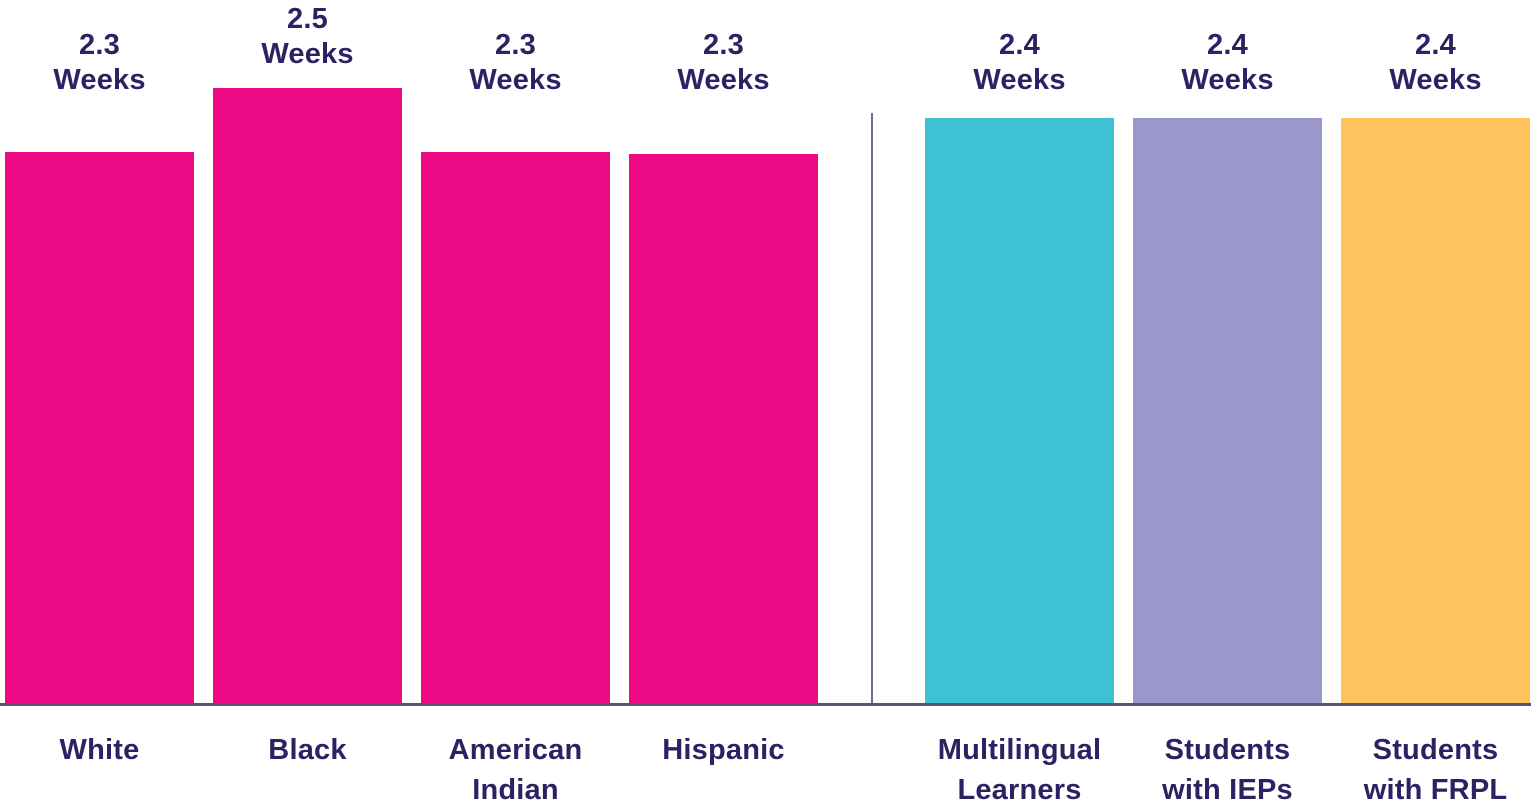 Image resolution: width=1536 pixels, height=808 pixels. I want to click on bar-group-white: 2.3 Weeks White, so click(99, 404).